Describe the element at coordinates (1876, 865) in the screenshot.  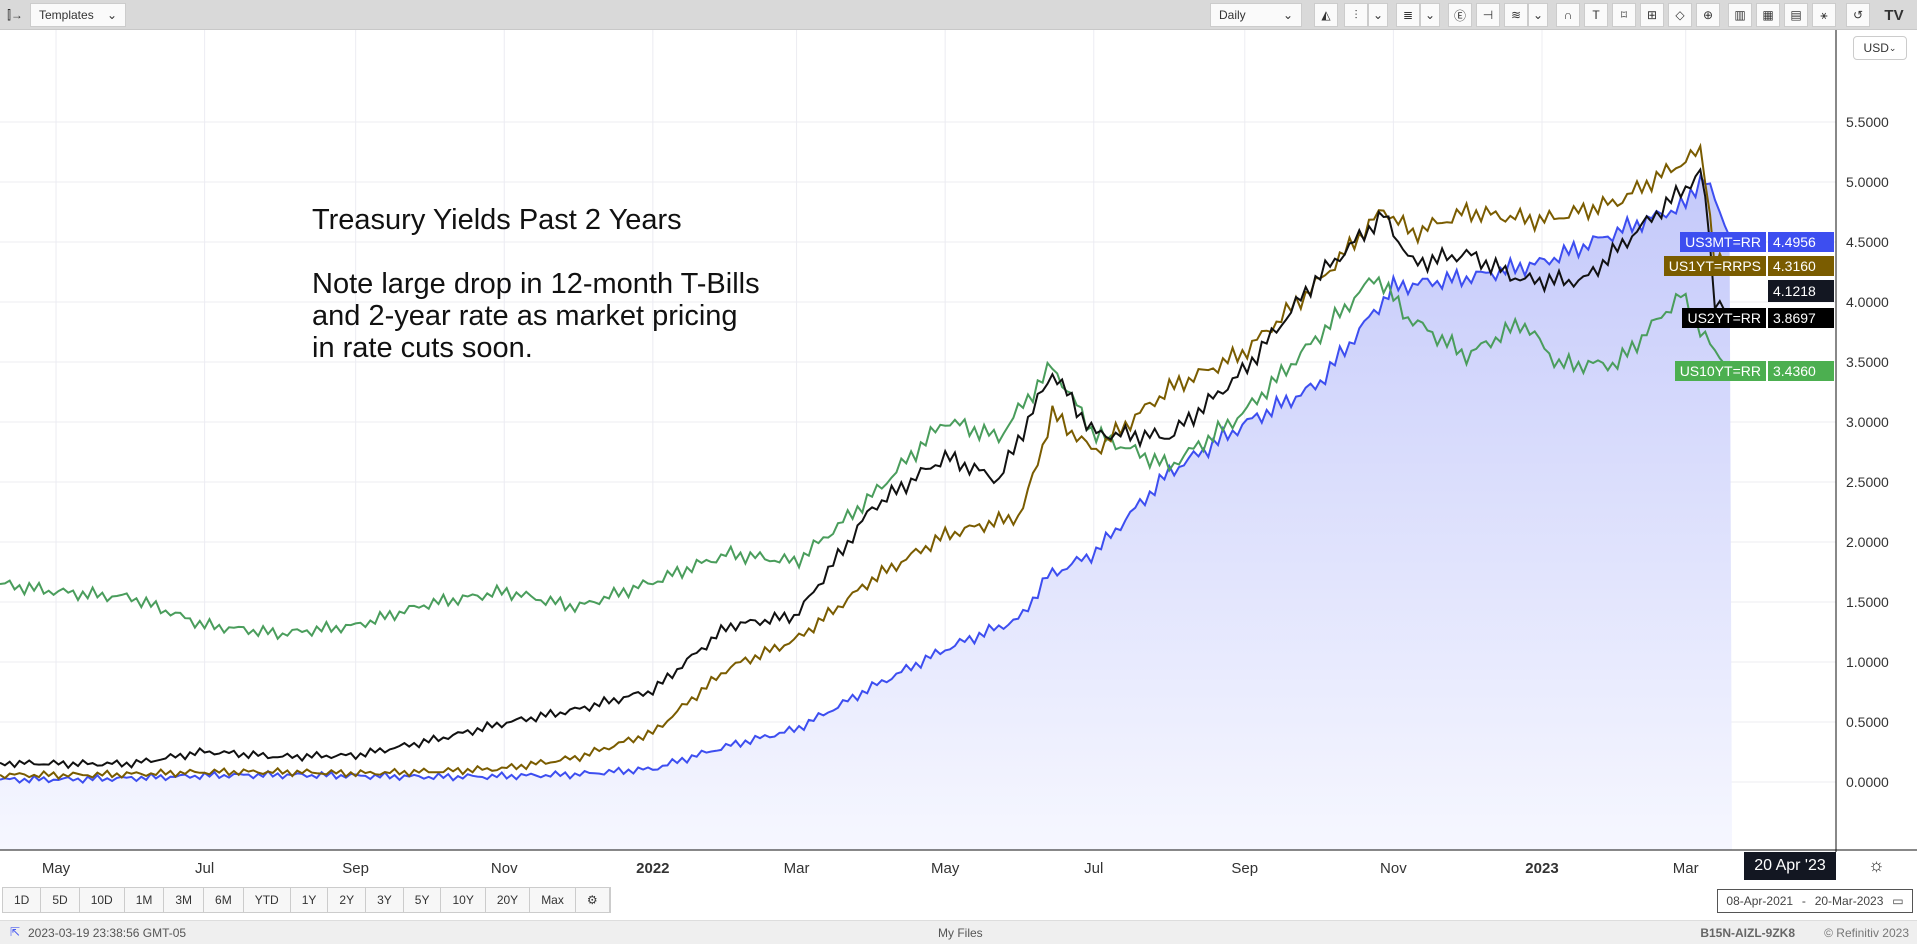
I see `gear-icon: ☼` at that location.